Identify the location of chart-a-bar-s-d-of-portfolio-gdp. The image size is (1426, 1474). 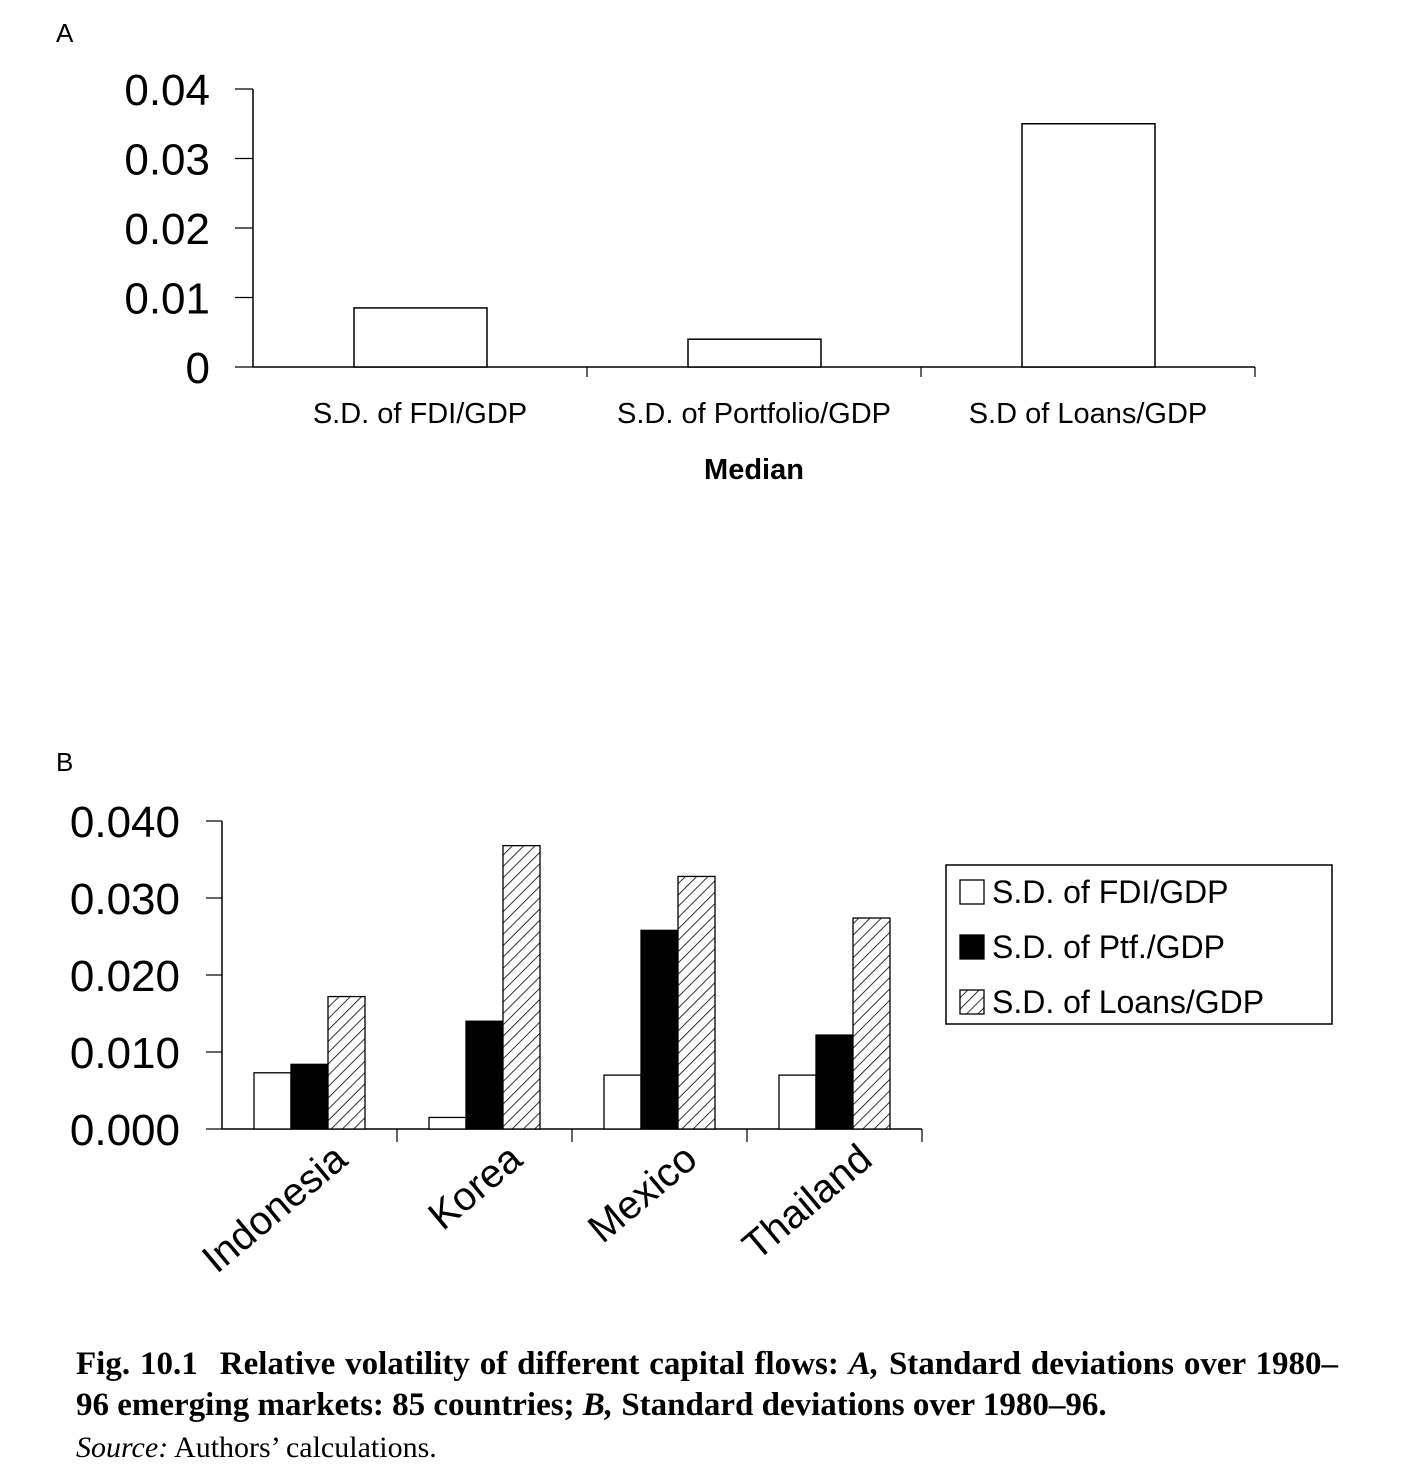
(754, 353).